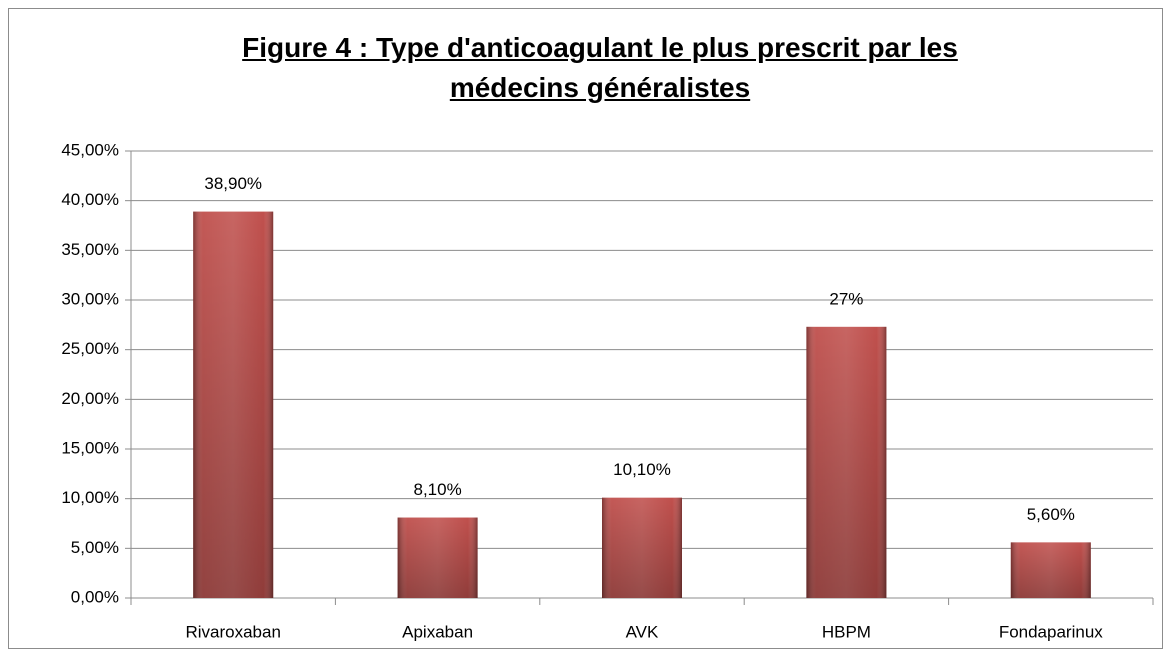 This screenshot has height=659, width=1173. What do you see at coordinates (90, 398) in the screenshot?
I see `y-tick-label: 20,00%` at bounding box center [90, 398].